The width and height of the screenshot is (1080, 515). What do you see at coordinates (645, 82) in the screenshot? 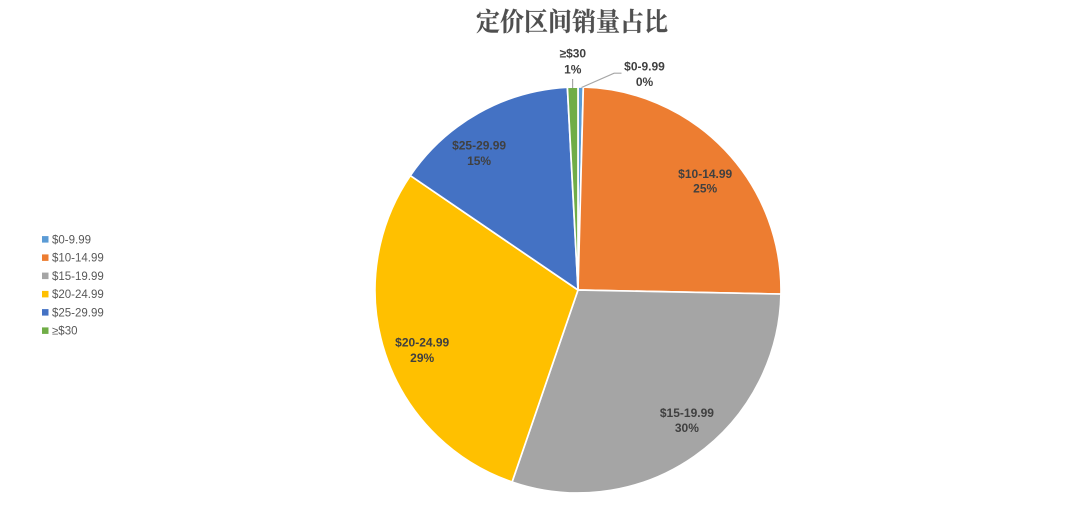
I see `svg-text: 0%` at bounding box center [645, 82].